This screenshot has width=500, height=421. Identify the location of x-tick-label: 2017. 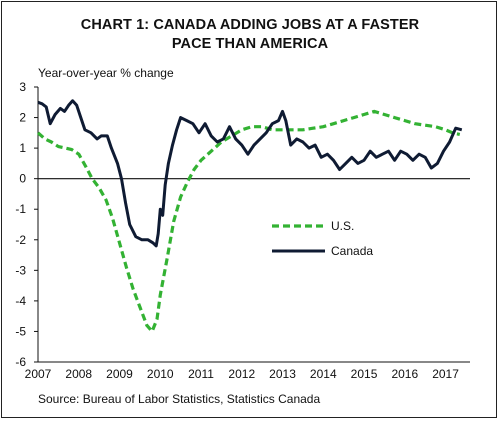
(445, 374).